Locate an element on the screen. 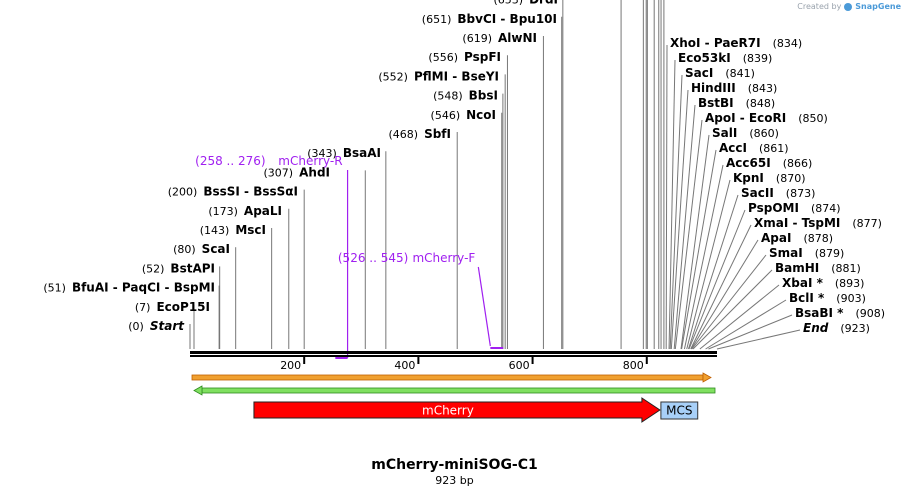 The width and height of the screenshot is (909, 496). site-name: KpnI is located at coordinates (748, 178).